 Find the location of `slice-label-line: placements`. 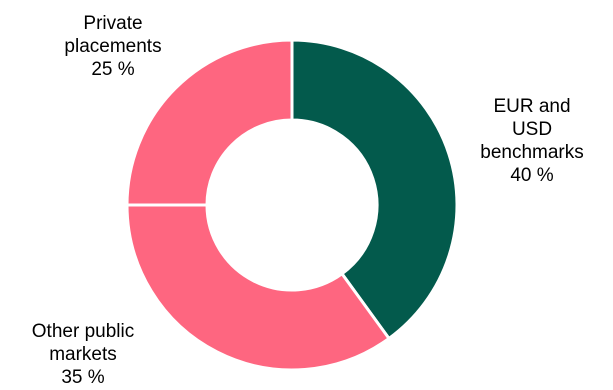

slice-label-line: placements is located at coordinates (113, 46).